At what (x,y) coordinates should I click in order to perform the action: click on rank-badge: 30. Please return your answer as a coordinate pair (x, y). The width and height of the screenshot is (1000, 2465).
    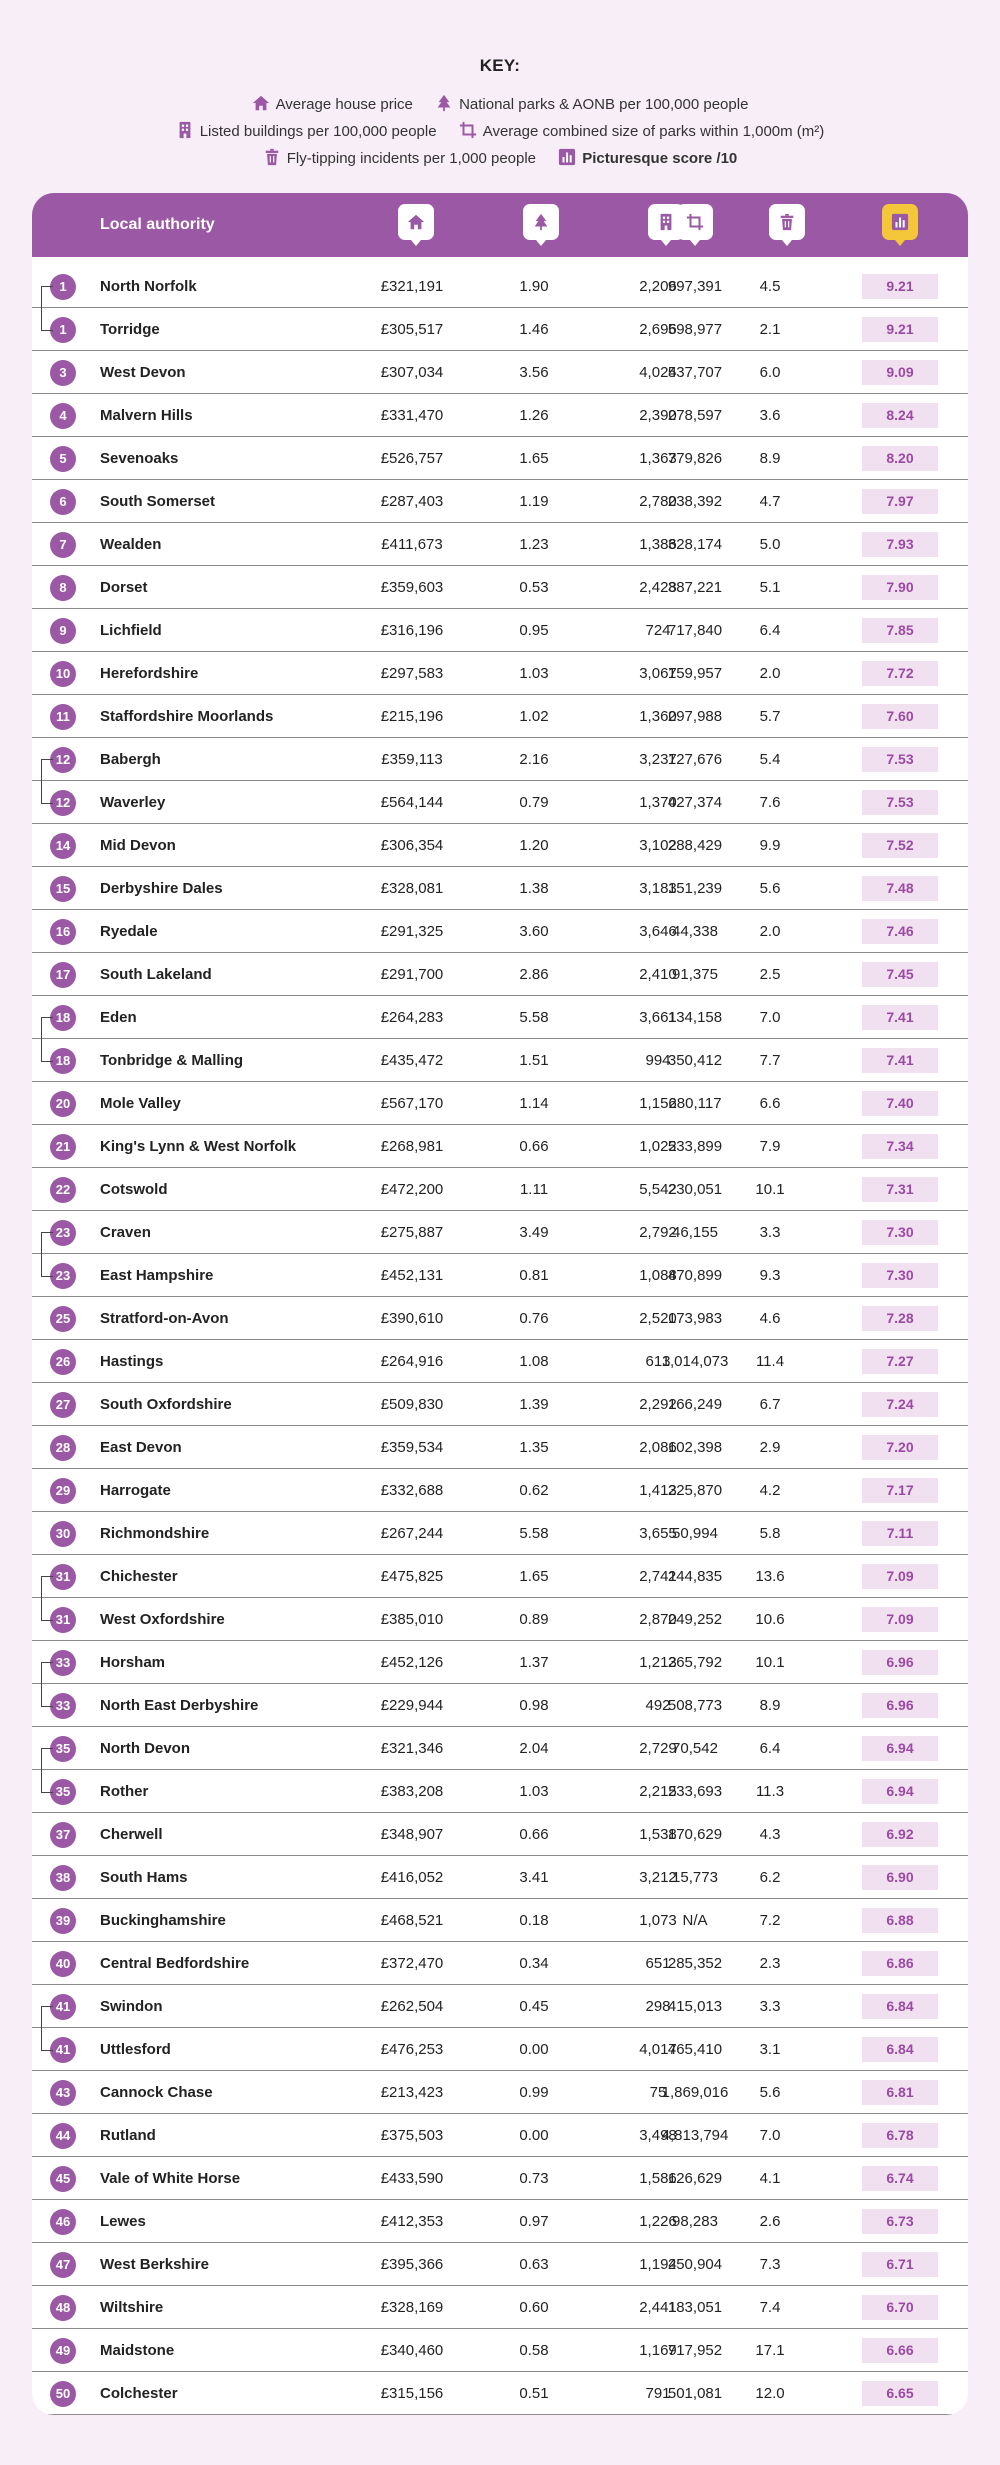
    Looking at the image, I should click on (63, 1534).